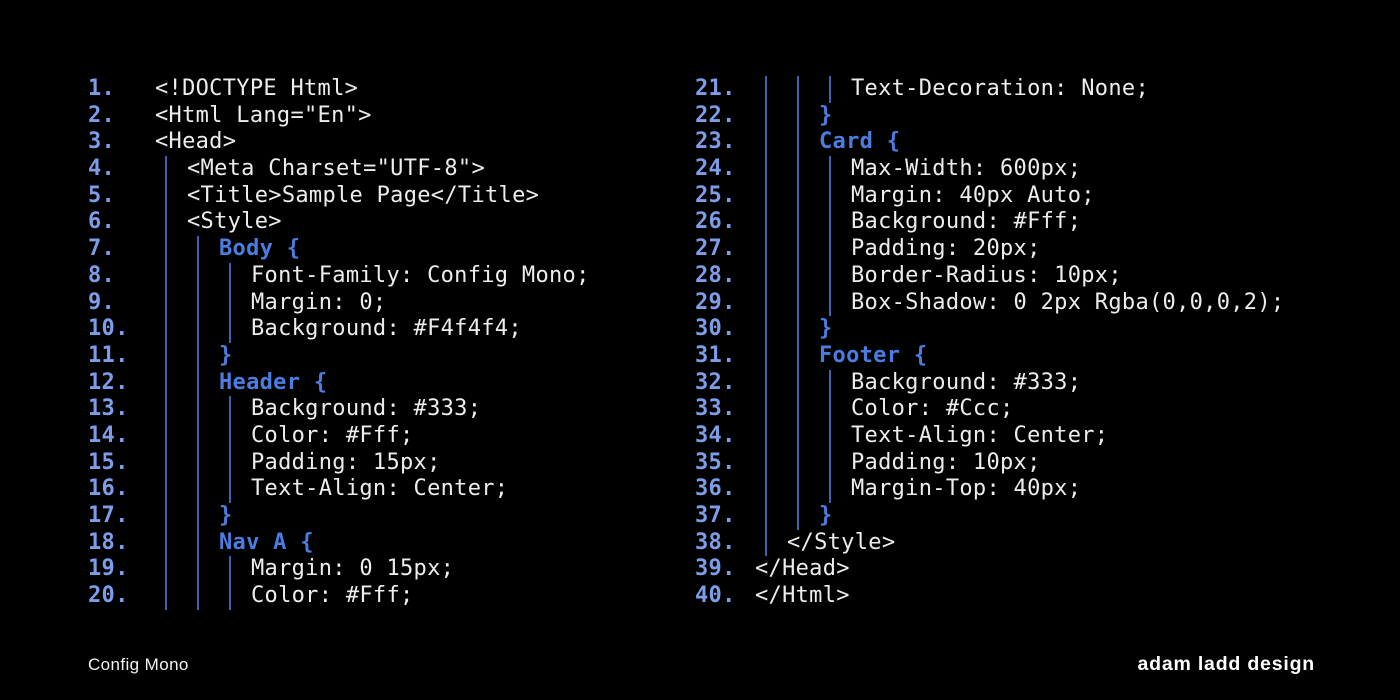  What do you see at coordinates (391, 543) in the screenshot?
I see `code-line: 18. Nav A {` at bounding box center [391, 543].